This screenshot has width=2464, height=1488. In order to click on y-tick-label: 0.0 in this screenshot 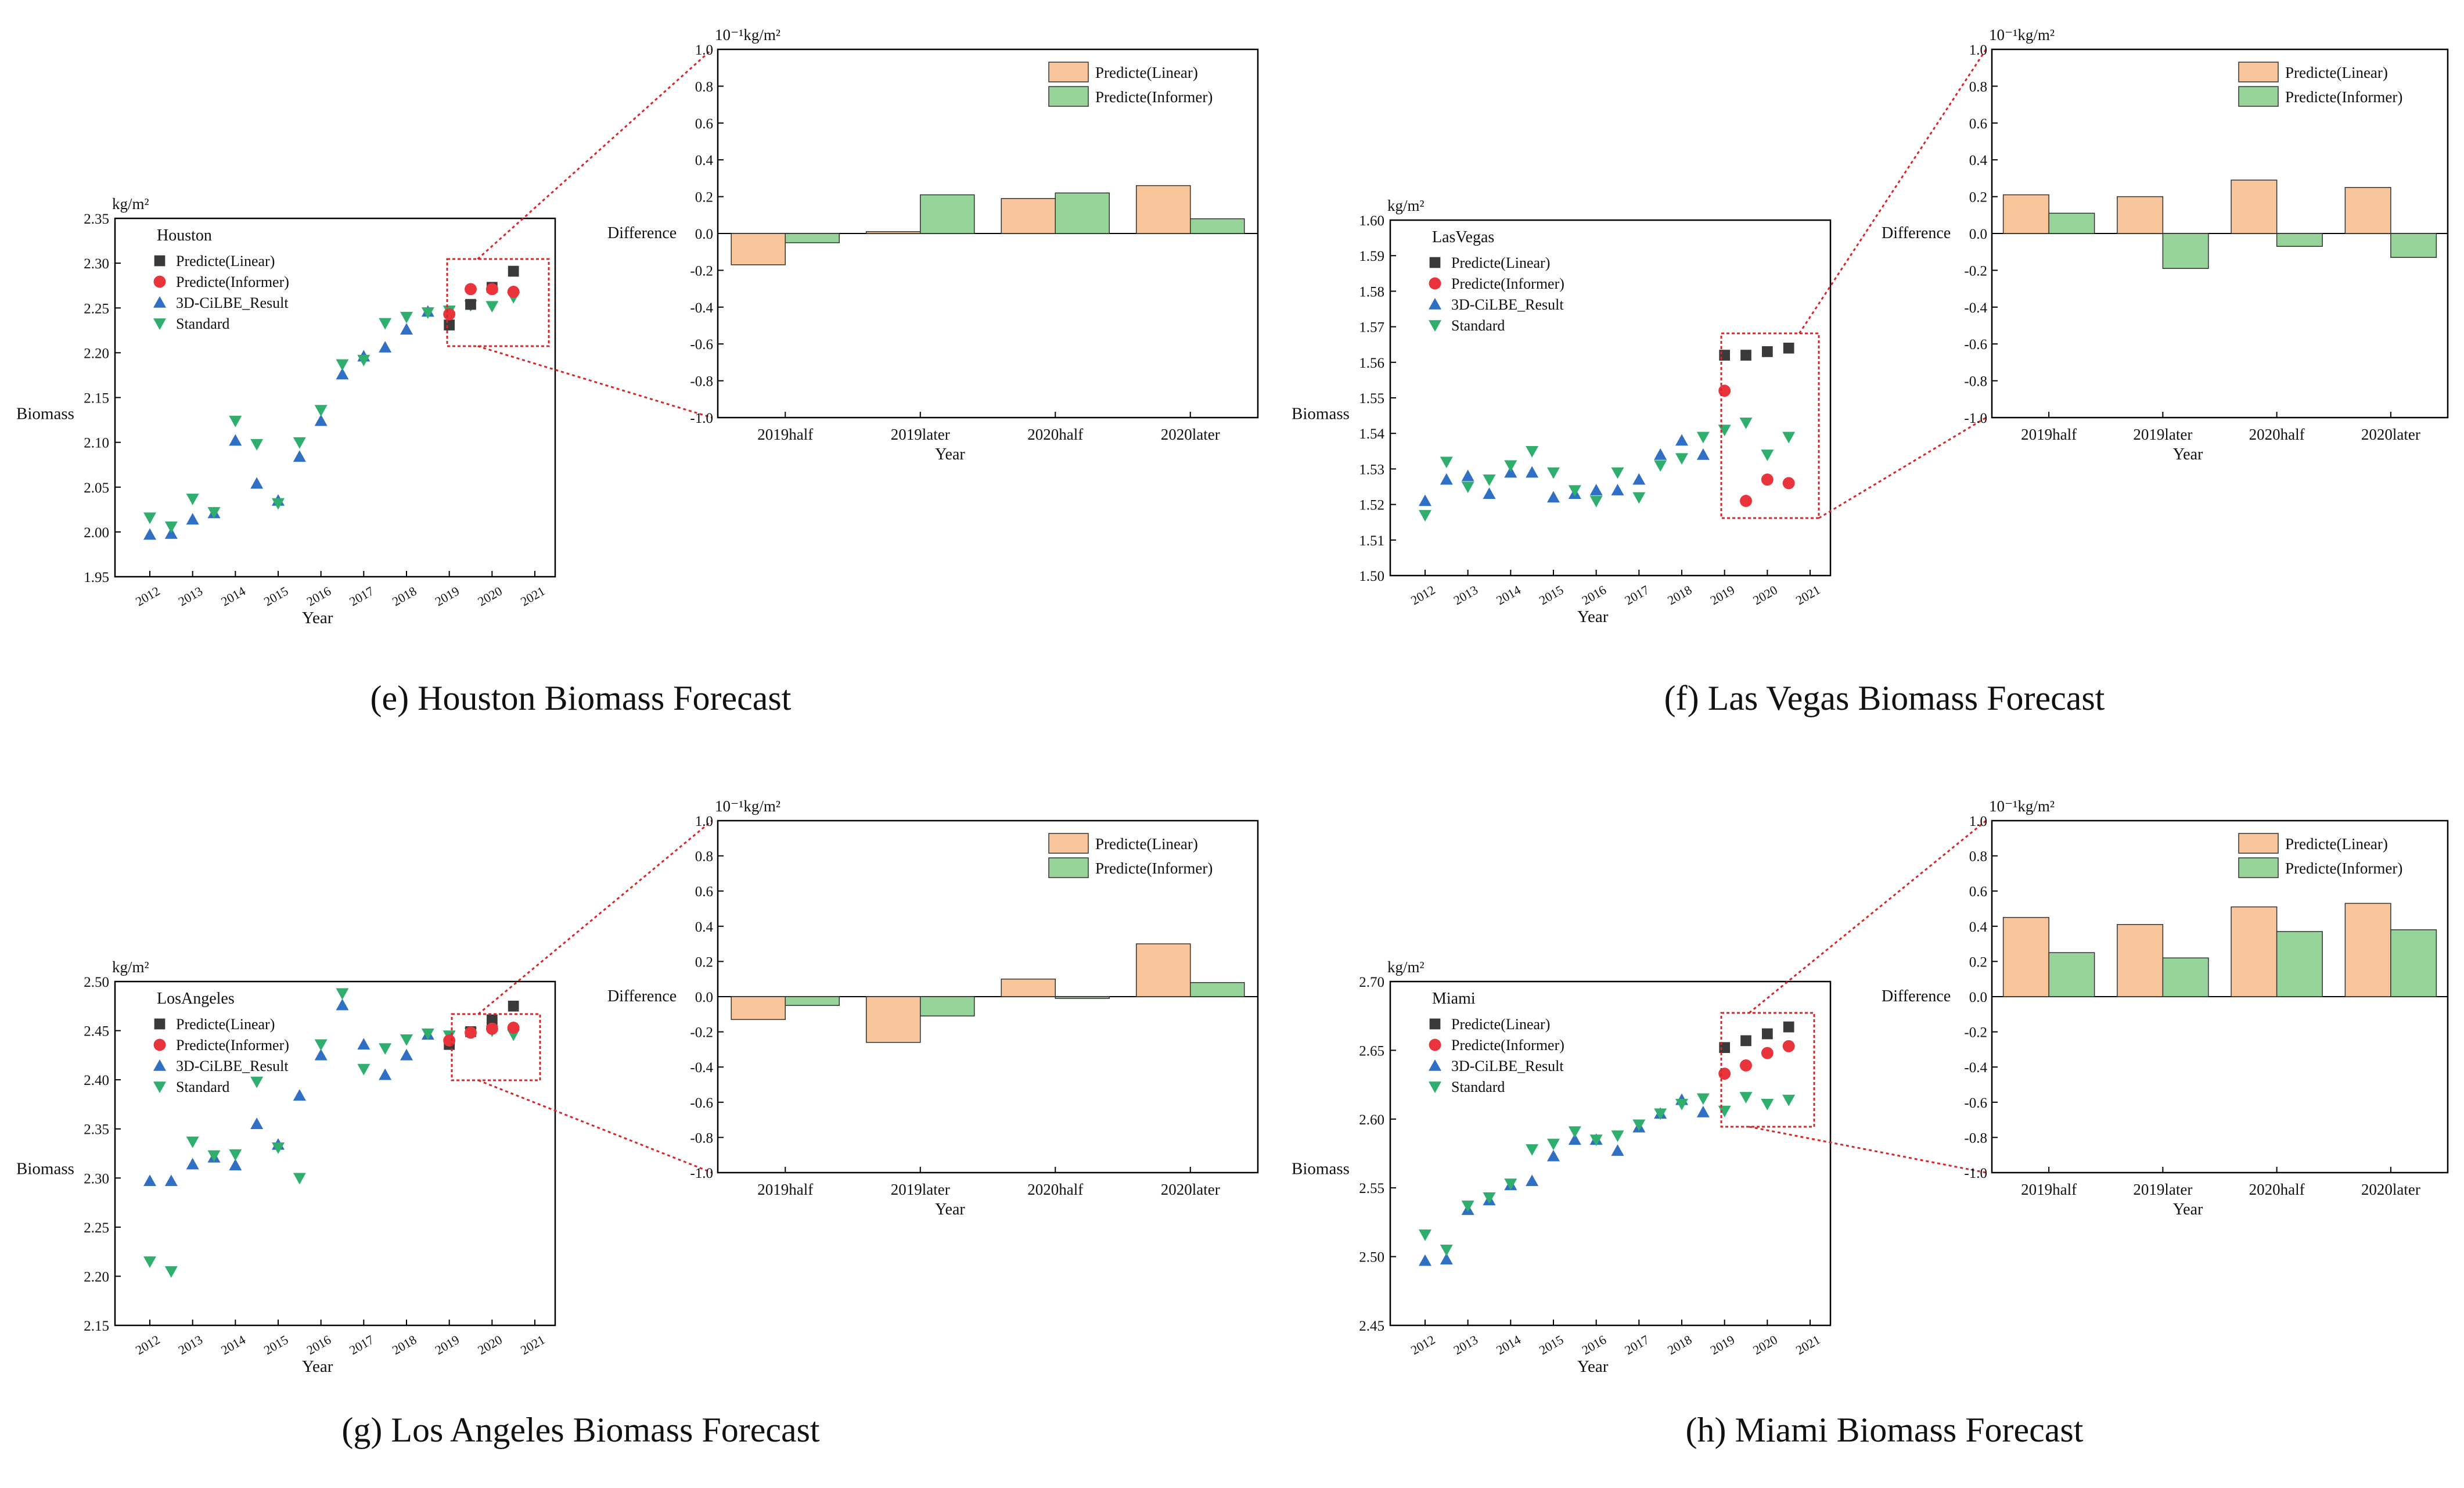, I will do `click(704, 997)`.